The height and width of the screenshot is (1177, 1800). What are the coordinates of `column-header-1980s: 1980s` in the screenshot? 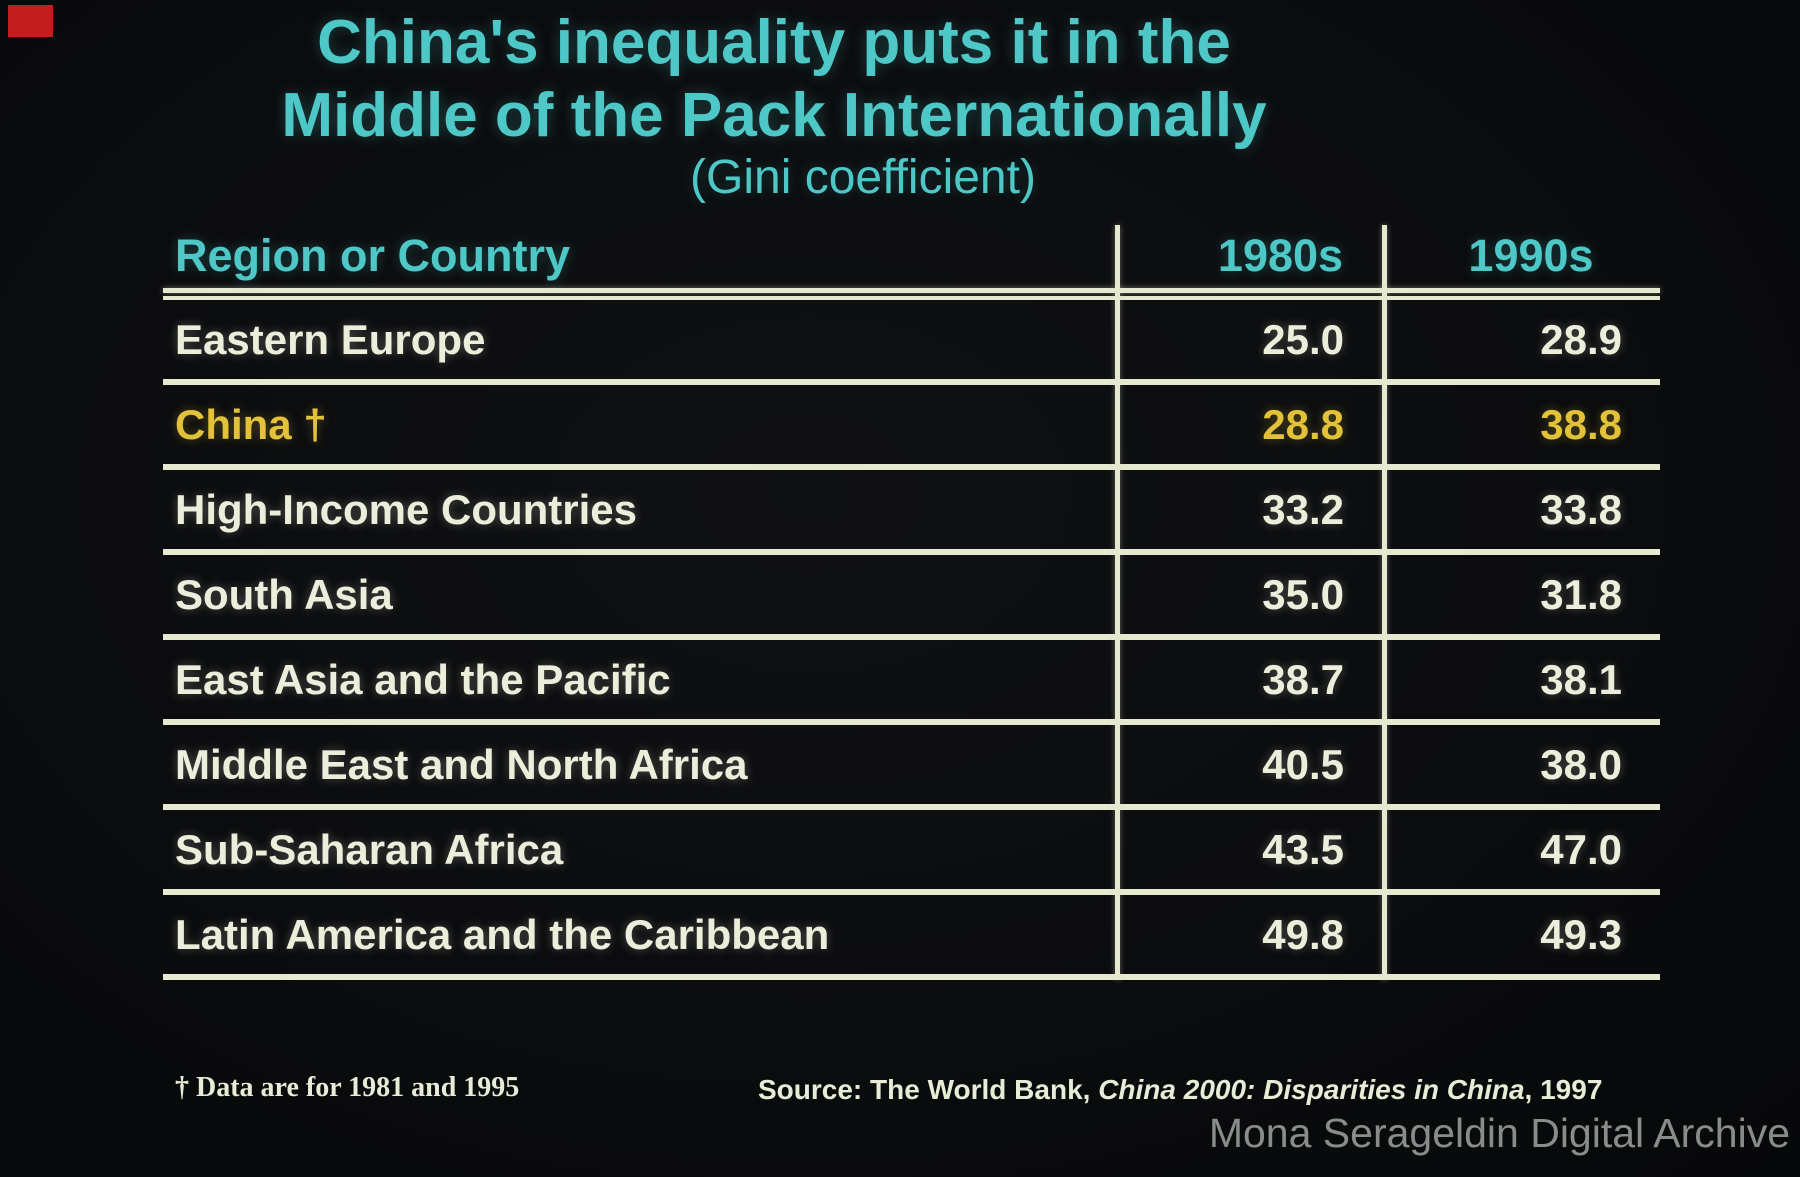 It's located at (1280, 255).